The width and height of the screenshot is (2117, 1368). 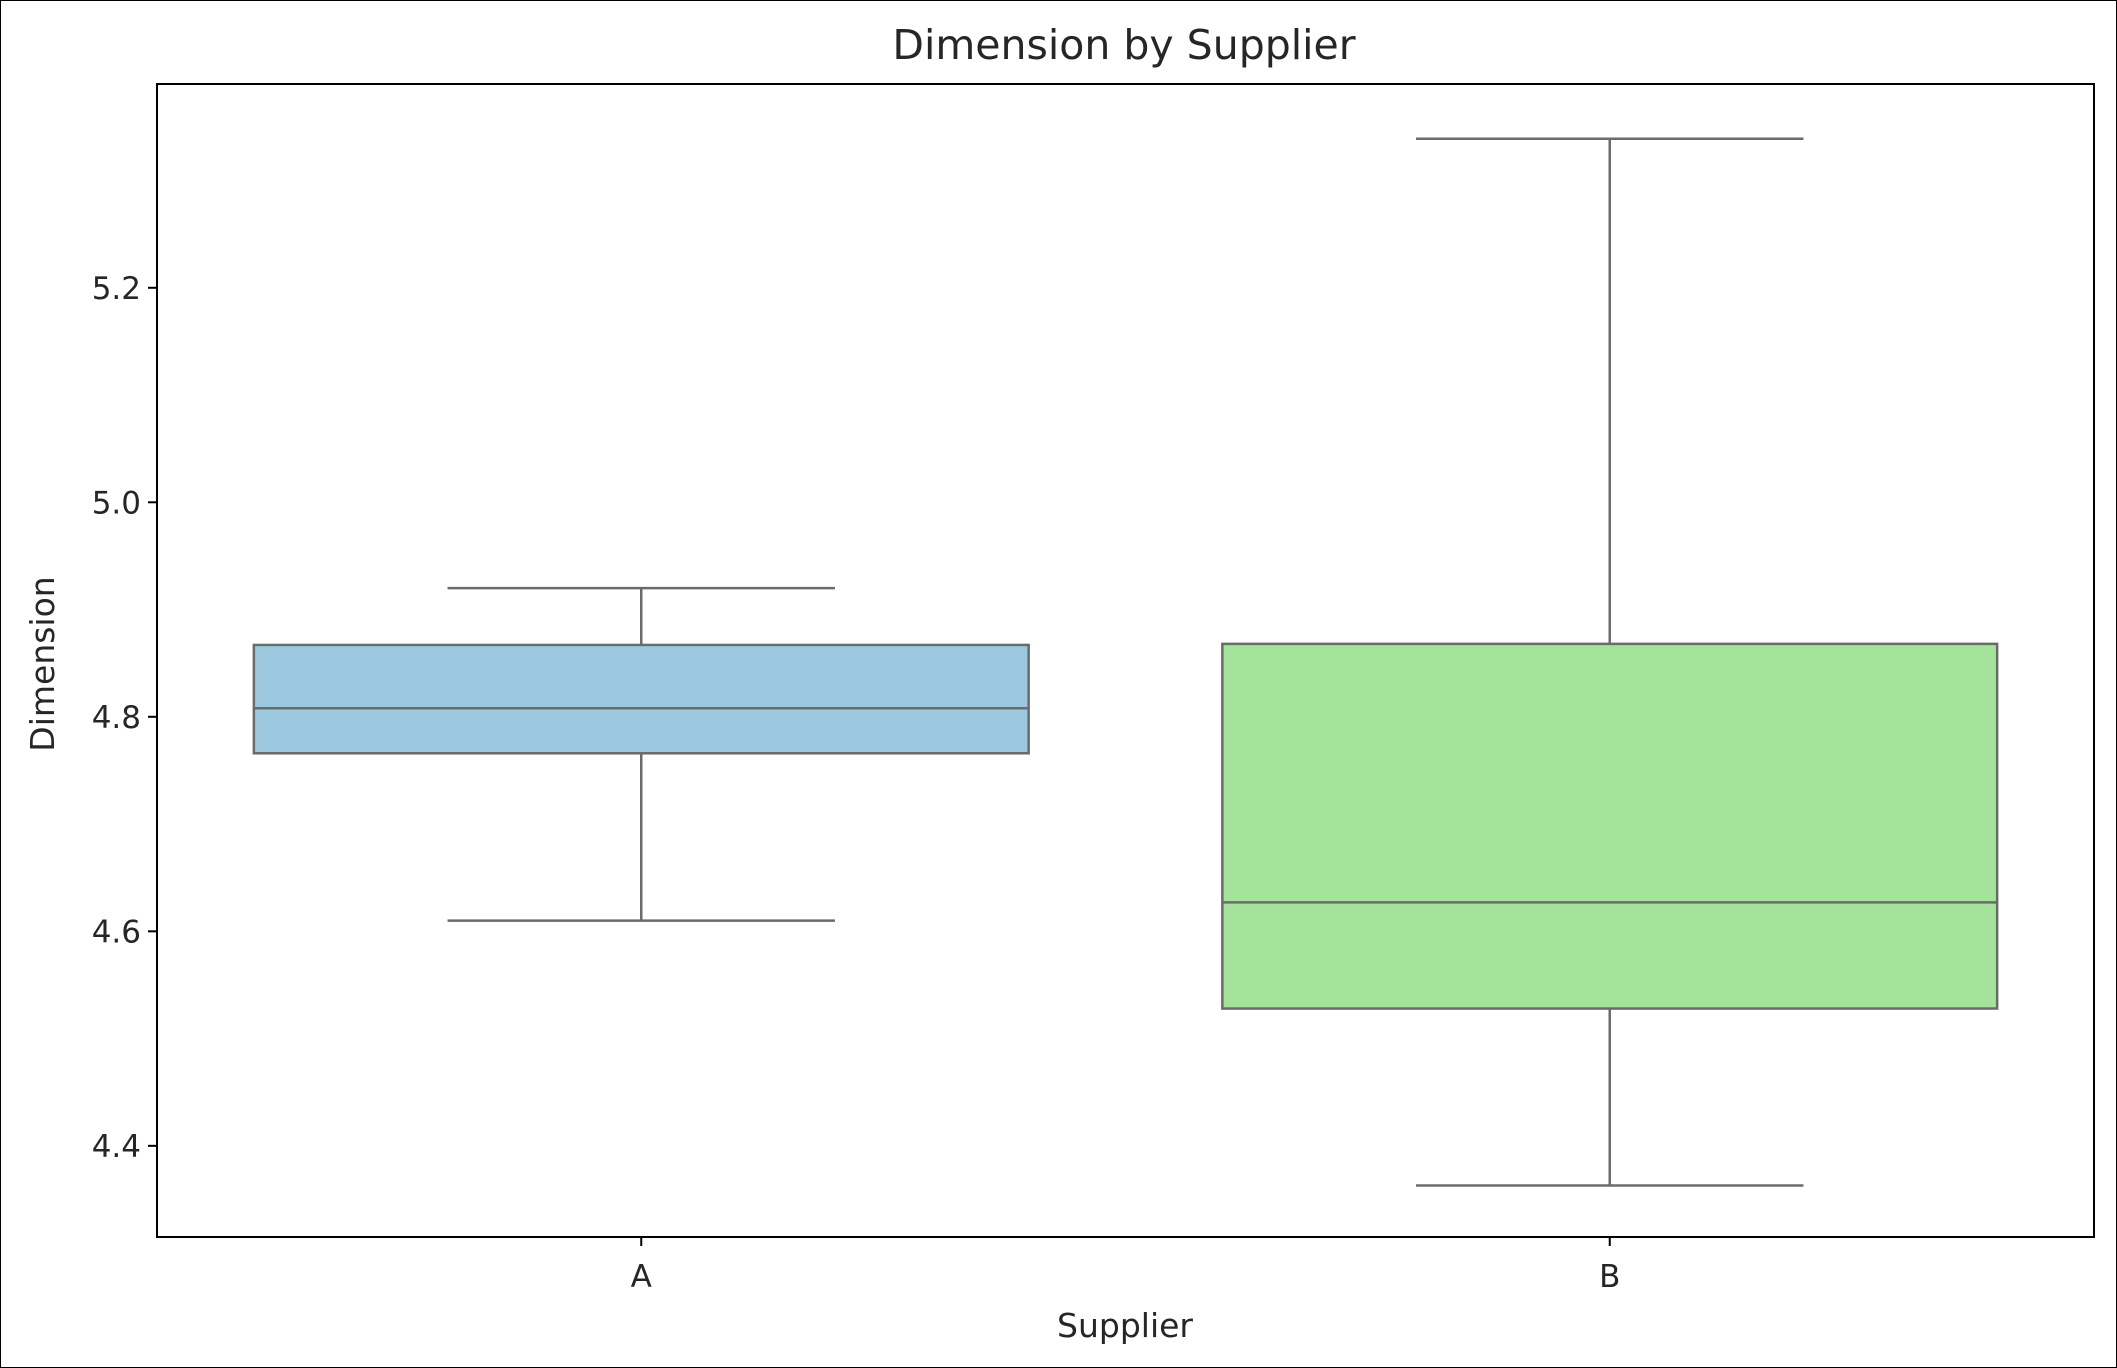 I want to click on y-tick-label: 4.4, so click(x=116, y=1147).